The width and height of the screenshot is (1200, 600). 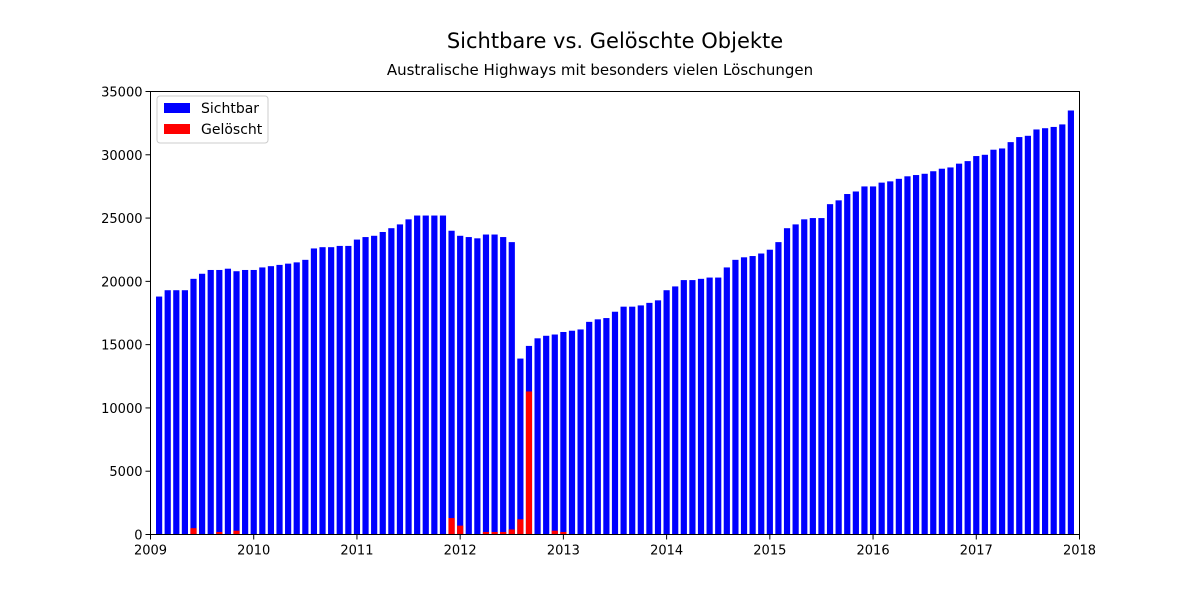 What do you see at coordinates (230, 109) in the screenshot?
I see `legend-label-visible: Sichtbar` at bounding box center [230, 109].